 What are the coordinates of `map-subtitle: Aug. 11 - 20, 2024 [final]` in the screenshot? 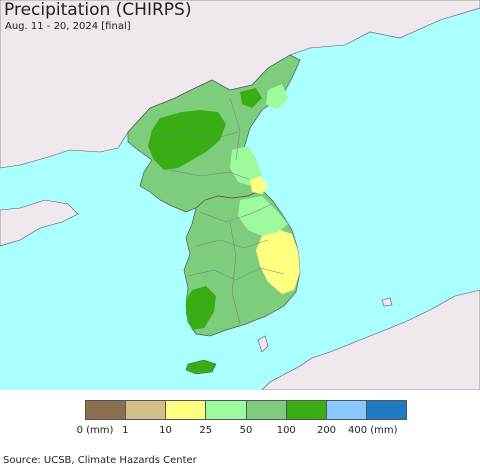 It's located at (68, 26).